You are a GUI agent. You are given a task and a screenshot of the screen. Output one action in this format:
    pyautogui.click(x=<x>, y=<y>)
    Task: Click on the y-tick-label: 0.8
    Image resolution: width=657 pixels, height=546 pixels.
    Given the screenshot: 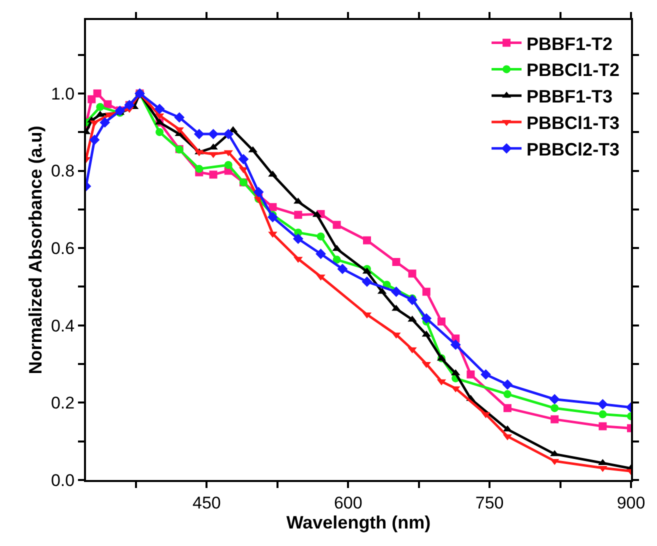 What is the action you would take?
    pyautogui.click(x=62, y=171)
    